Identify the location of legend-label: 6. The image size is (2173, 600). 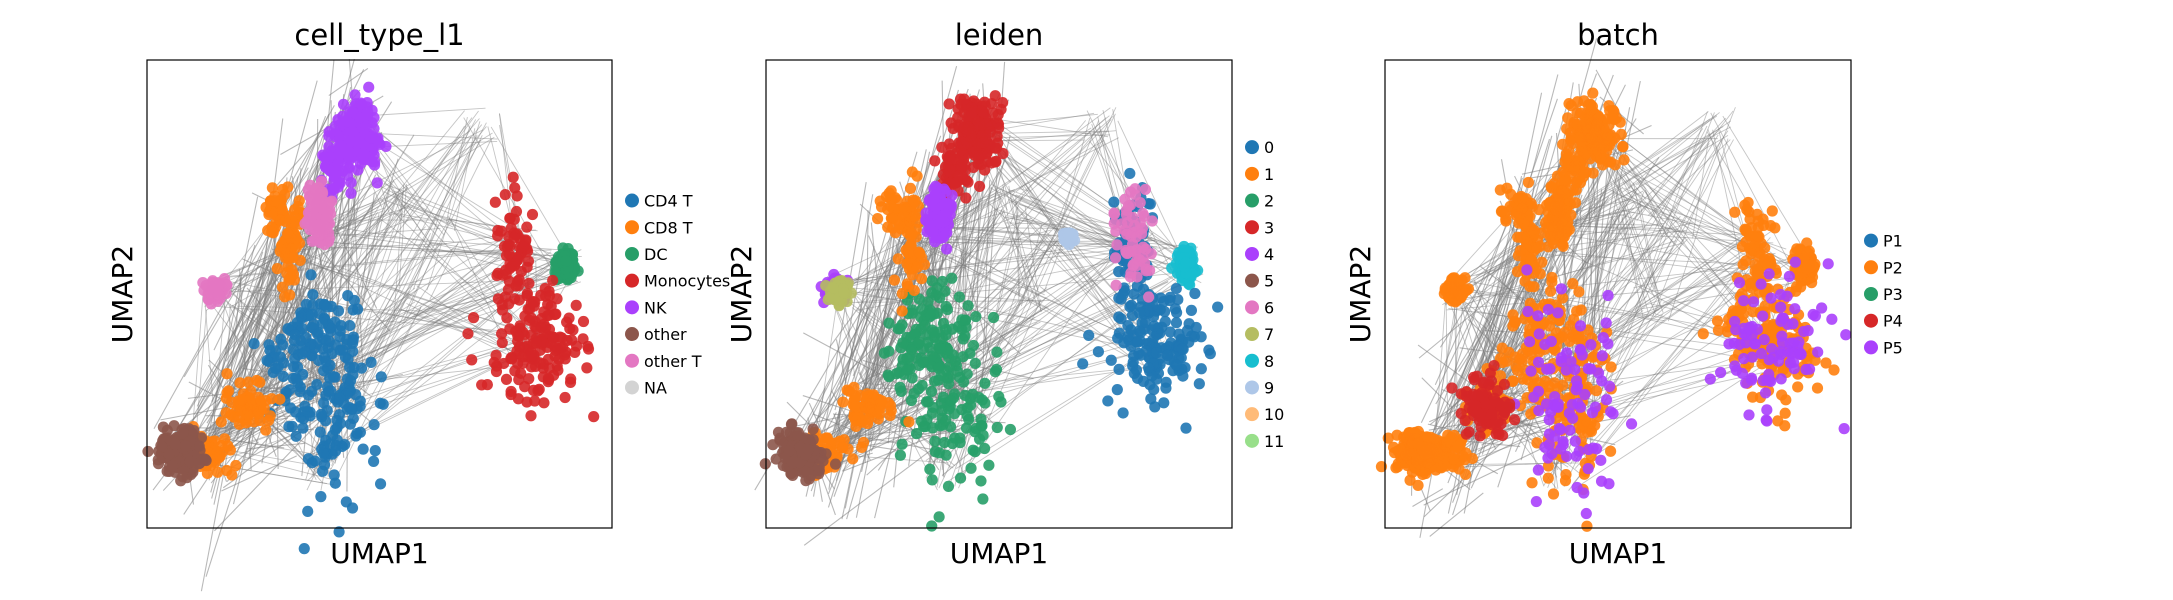
(1269, 307).